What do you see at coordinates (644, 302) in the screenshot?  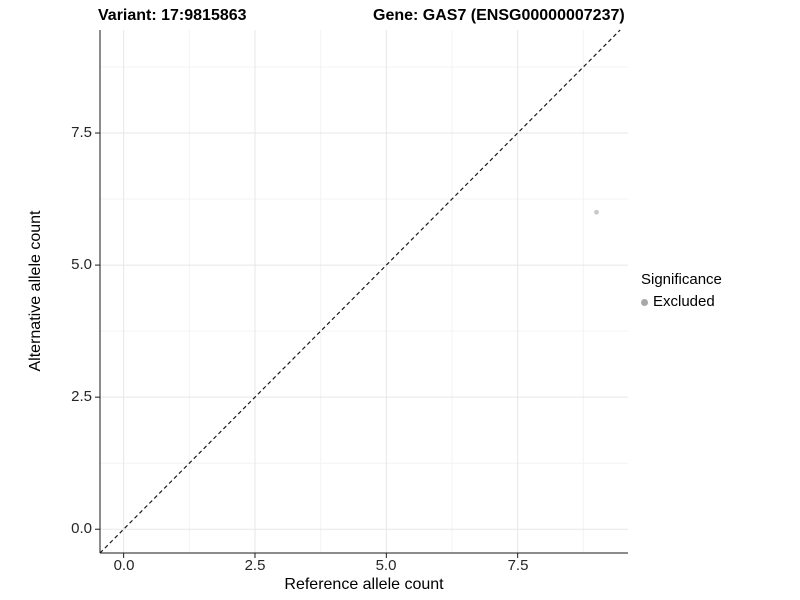 I see `legend-point-icon` at bounding box center [644, 302].